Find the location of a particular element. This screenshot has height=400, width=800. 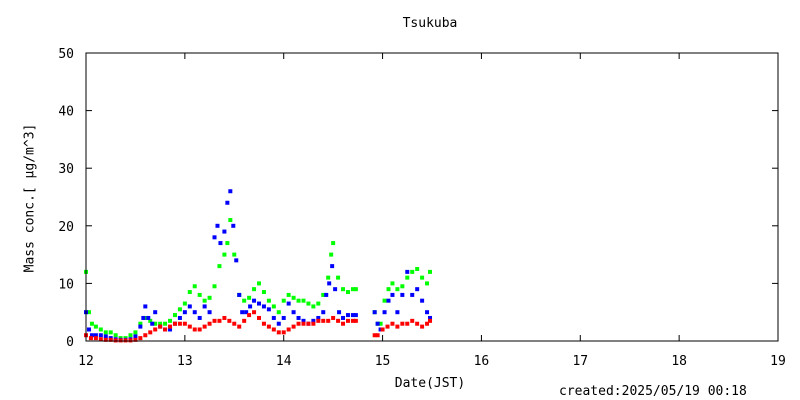

y-tick-label: 50 is located at coordinates (66, 54).